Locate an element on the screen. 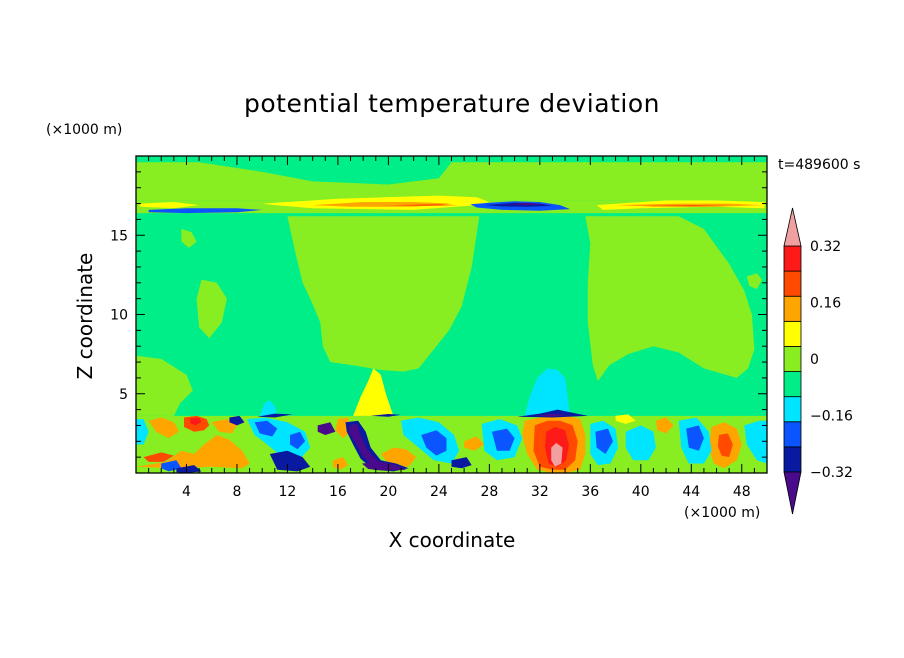 This screenshot has width=904, height=658. colorbar-tick-label: −0.16 is located at coordinates (831, 417).